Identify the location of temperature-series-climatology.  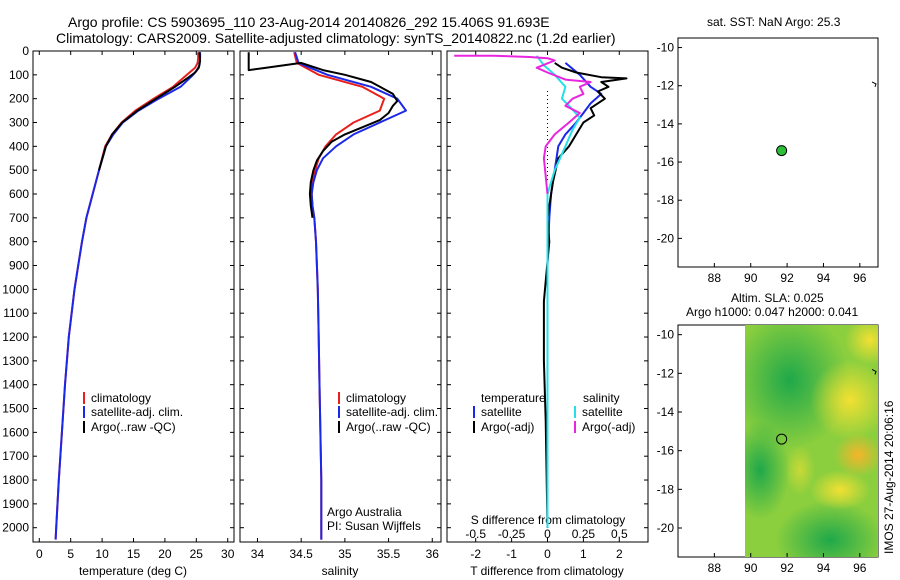
(127, 296).